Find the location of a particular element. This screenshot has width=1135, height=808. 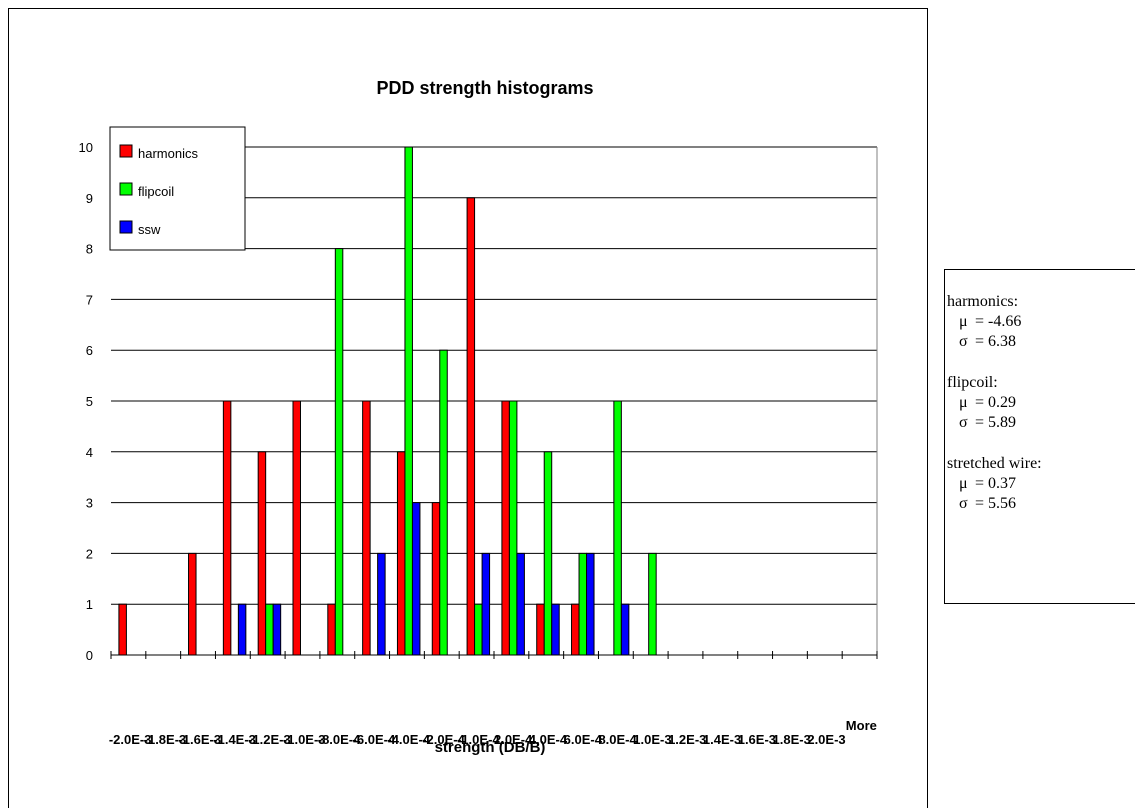

x-tick-label: -1.4E-3 is located at coordinates (234, 739).